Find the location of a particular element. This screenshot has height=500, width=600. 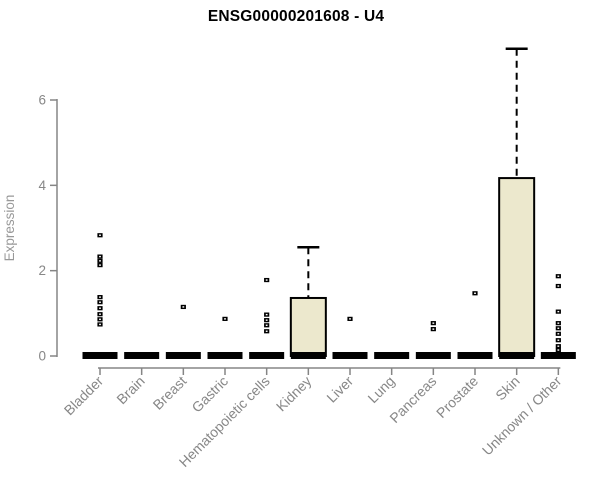

x-tick-label: Breast is located at coordinates (170, 393).